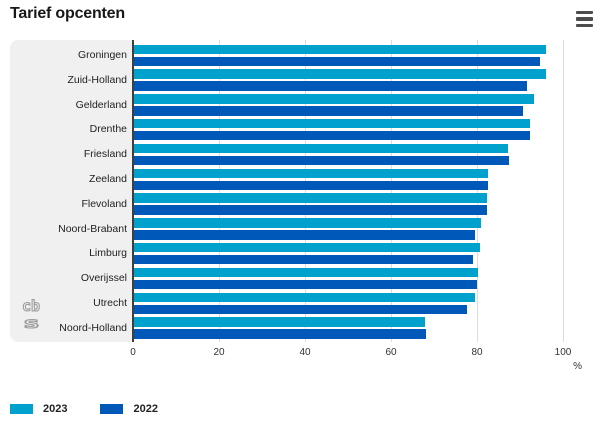 Image resolution: width=600 pixels, height=424 pixels. What do you see at coordinates (477, 352) in the screenshot?
I see `x-tick-label: 80` at bounding box center [477, 352].